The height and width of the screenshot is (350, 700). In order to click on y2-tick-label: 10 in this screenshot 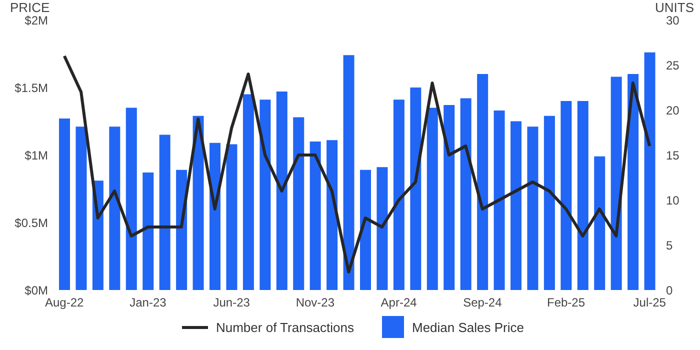, I will do `click(673, 200)`.